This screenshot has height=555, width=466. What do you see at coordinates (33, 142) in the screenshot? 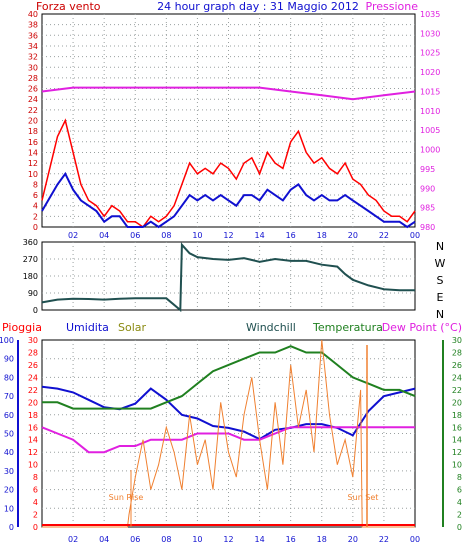
I see `wind-tick-label: 16` at bounding box center [33, 142].